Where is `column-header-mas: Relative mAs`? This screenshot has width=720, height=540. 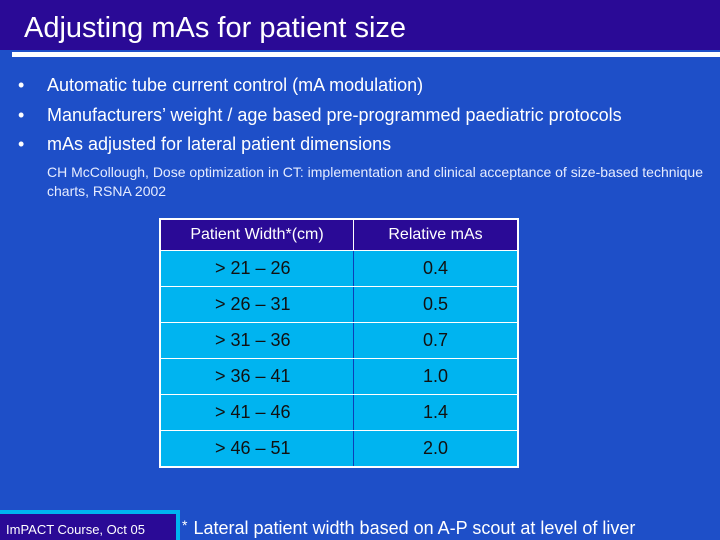
column-header-mas: Relative mAs is located at coordinates (436, 234).